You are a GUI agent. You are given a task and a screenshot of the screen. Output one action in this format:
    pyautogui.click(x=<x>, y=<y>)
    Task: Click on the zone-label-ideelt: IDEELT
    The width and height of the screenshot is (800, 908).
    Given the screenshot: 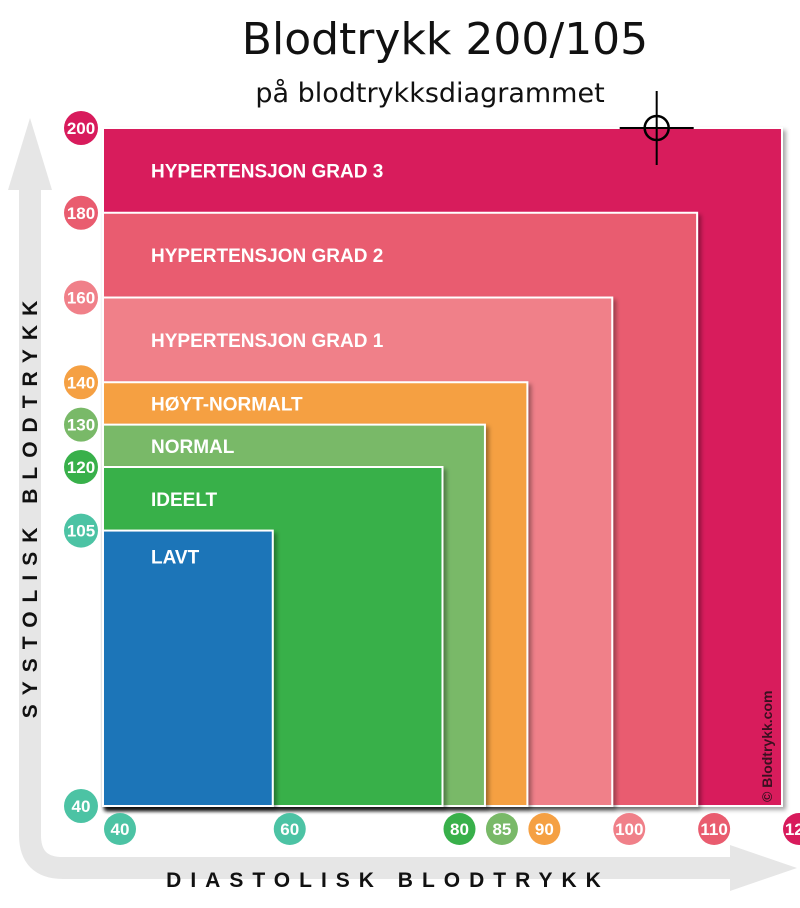 What is the action you would take?
    pyautogui.click(x=184, y=500)
    